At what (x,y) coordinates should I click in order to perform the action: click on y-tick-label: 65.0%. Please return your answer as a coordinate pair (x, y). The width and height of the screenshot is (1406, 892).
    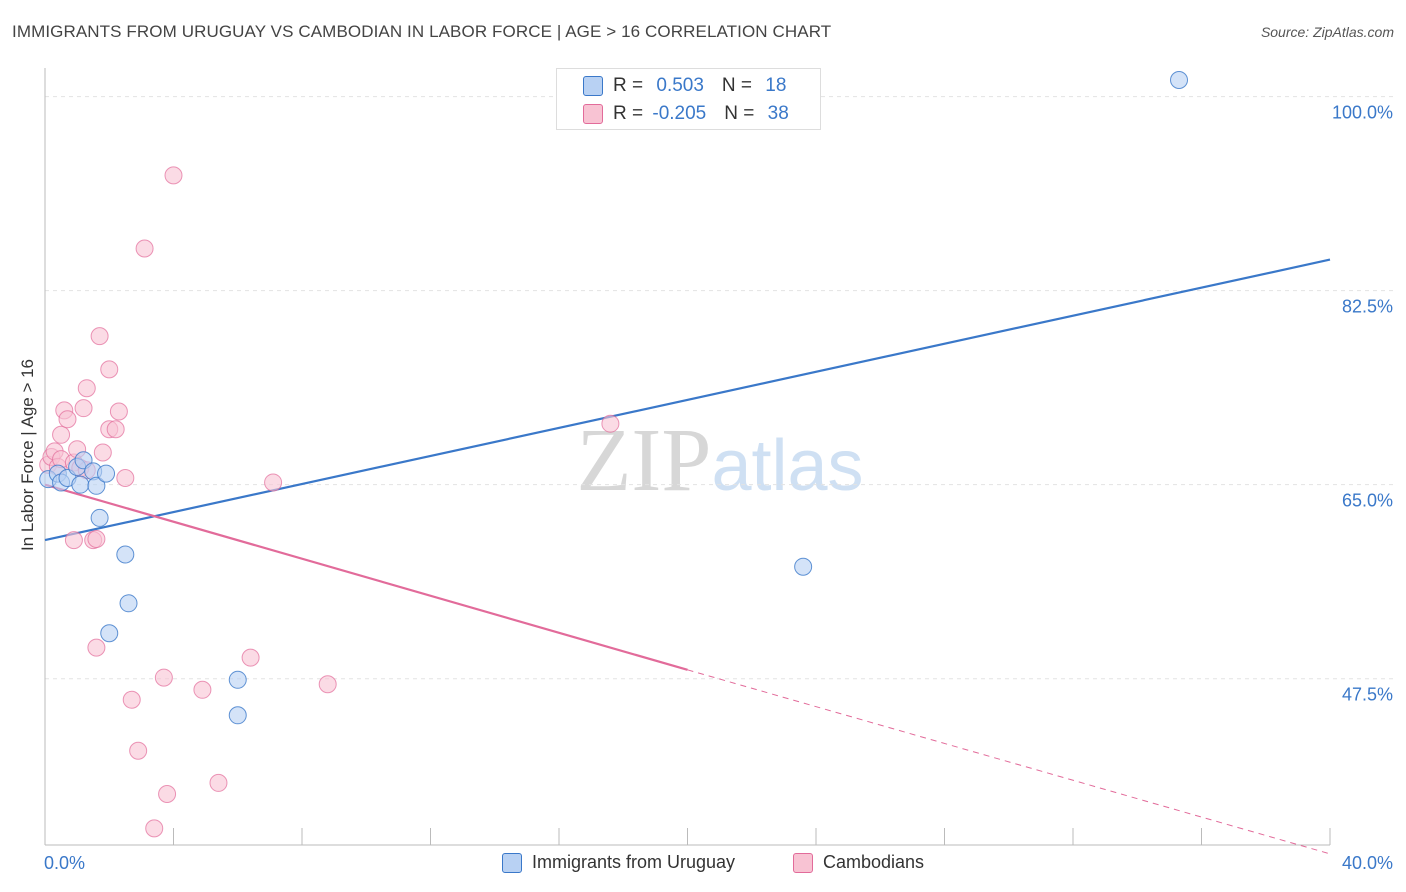
    Looking at the image, I should click on (1367, 501).